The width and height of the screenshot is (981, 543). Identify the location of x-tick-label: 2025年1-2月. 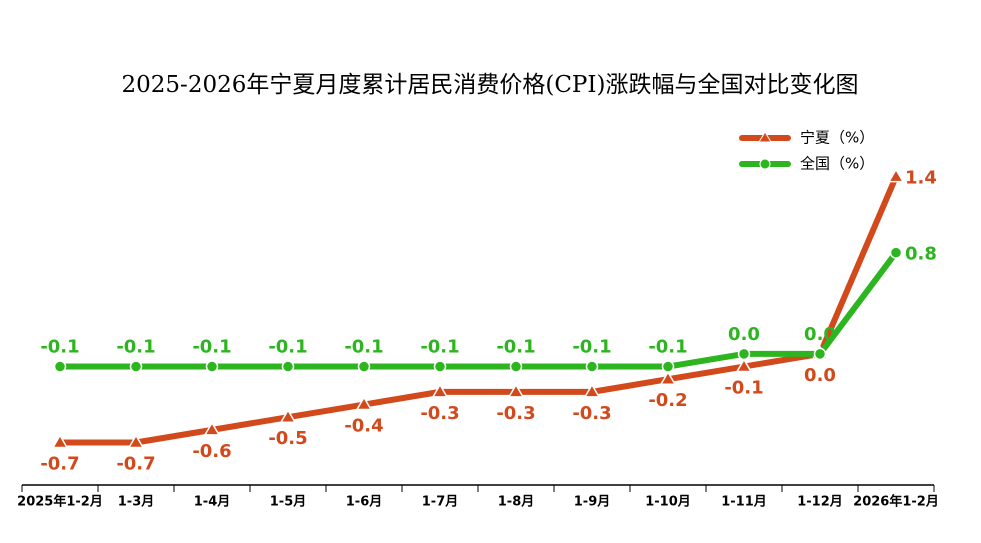
(60, 502).